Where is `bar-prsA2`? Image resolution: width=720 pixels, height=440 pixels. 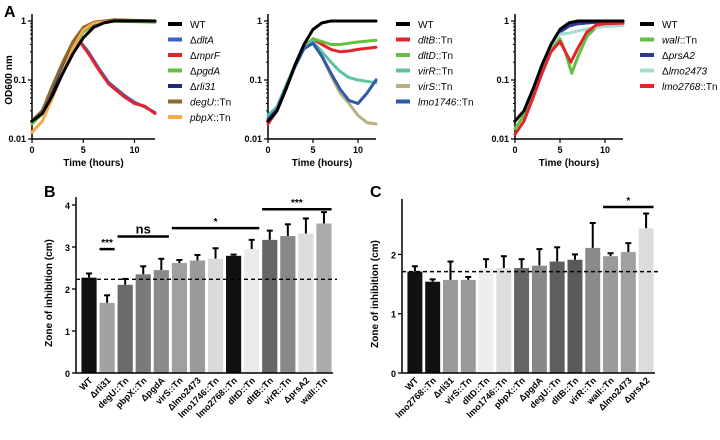
bar-prsA2 is located at coordinates (646, 300).